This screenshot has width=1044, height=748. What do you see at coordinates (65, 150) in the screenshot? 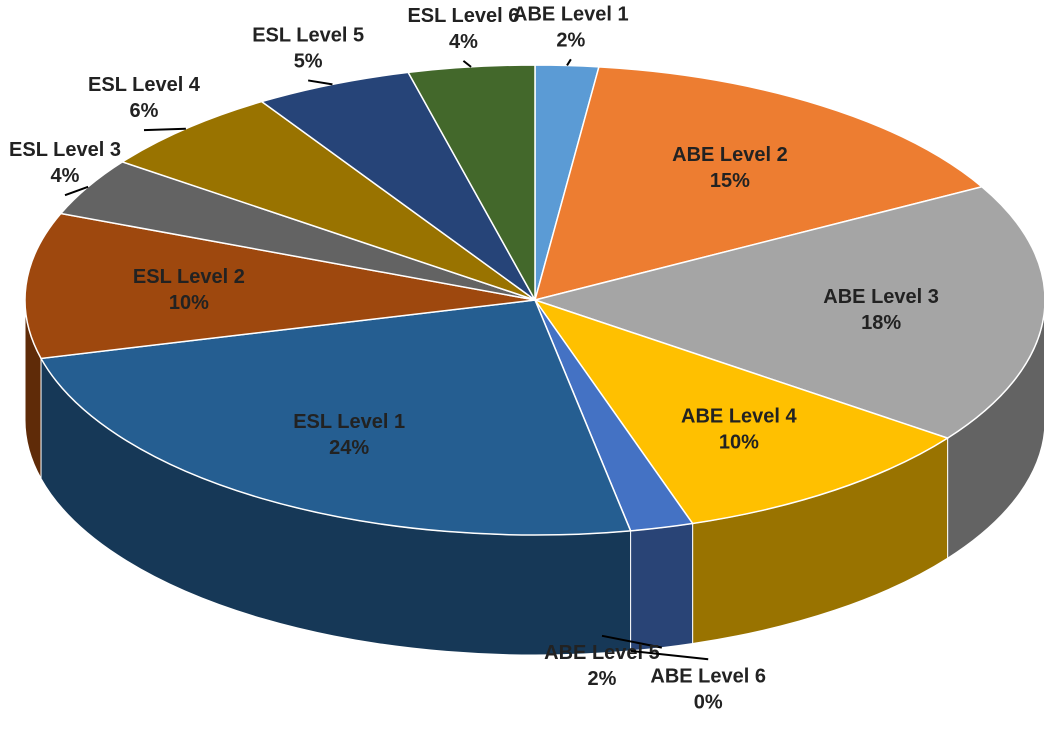
I see `category-label: ESL Level 3` at bounding box center [65, 150].